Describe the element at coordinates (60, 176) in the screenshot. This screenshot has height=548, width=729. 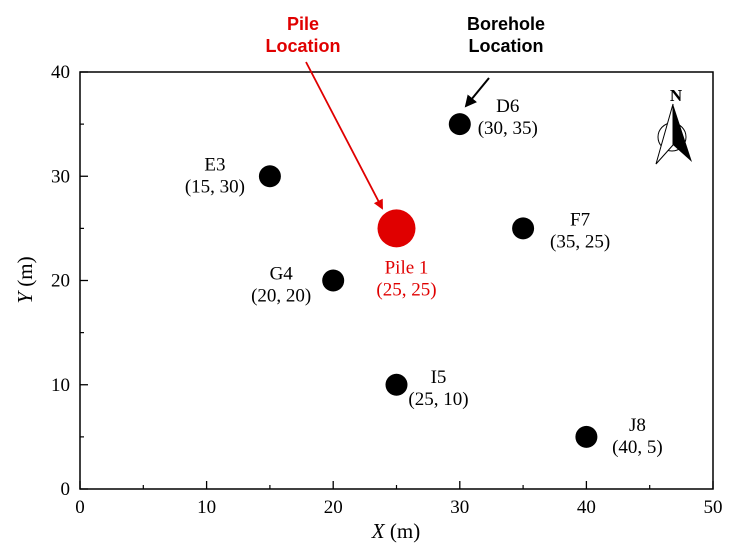
I see `y-tick-label: 30` at that location.